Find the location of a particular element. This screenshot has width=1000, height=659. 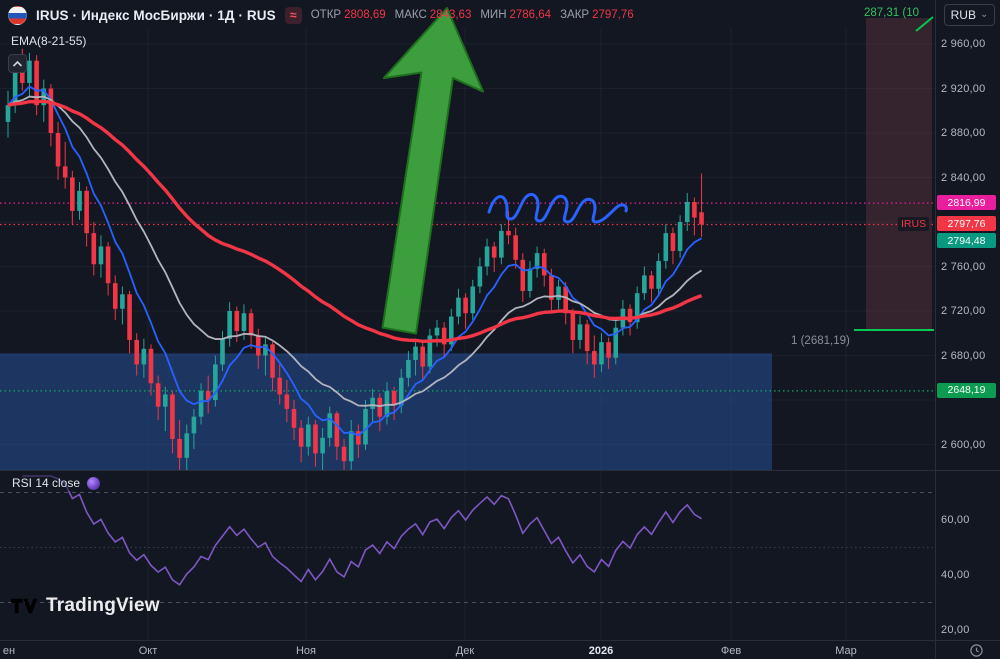

time-axis-label: Окт is located at coordinates (148, 651).